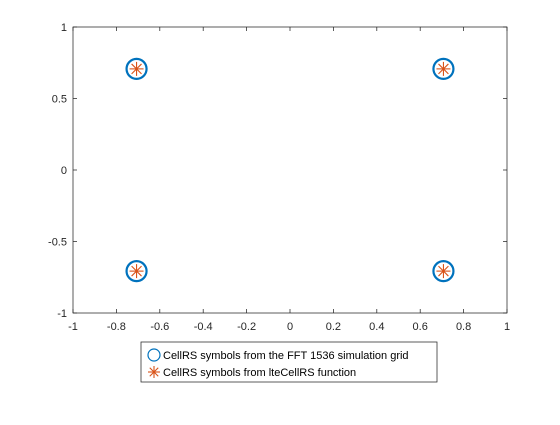  What do you see at coordinates (333, 327) in the screenshot?
I see `x-tick-label: 0.2` at bounding box center [333, 327].